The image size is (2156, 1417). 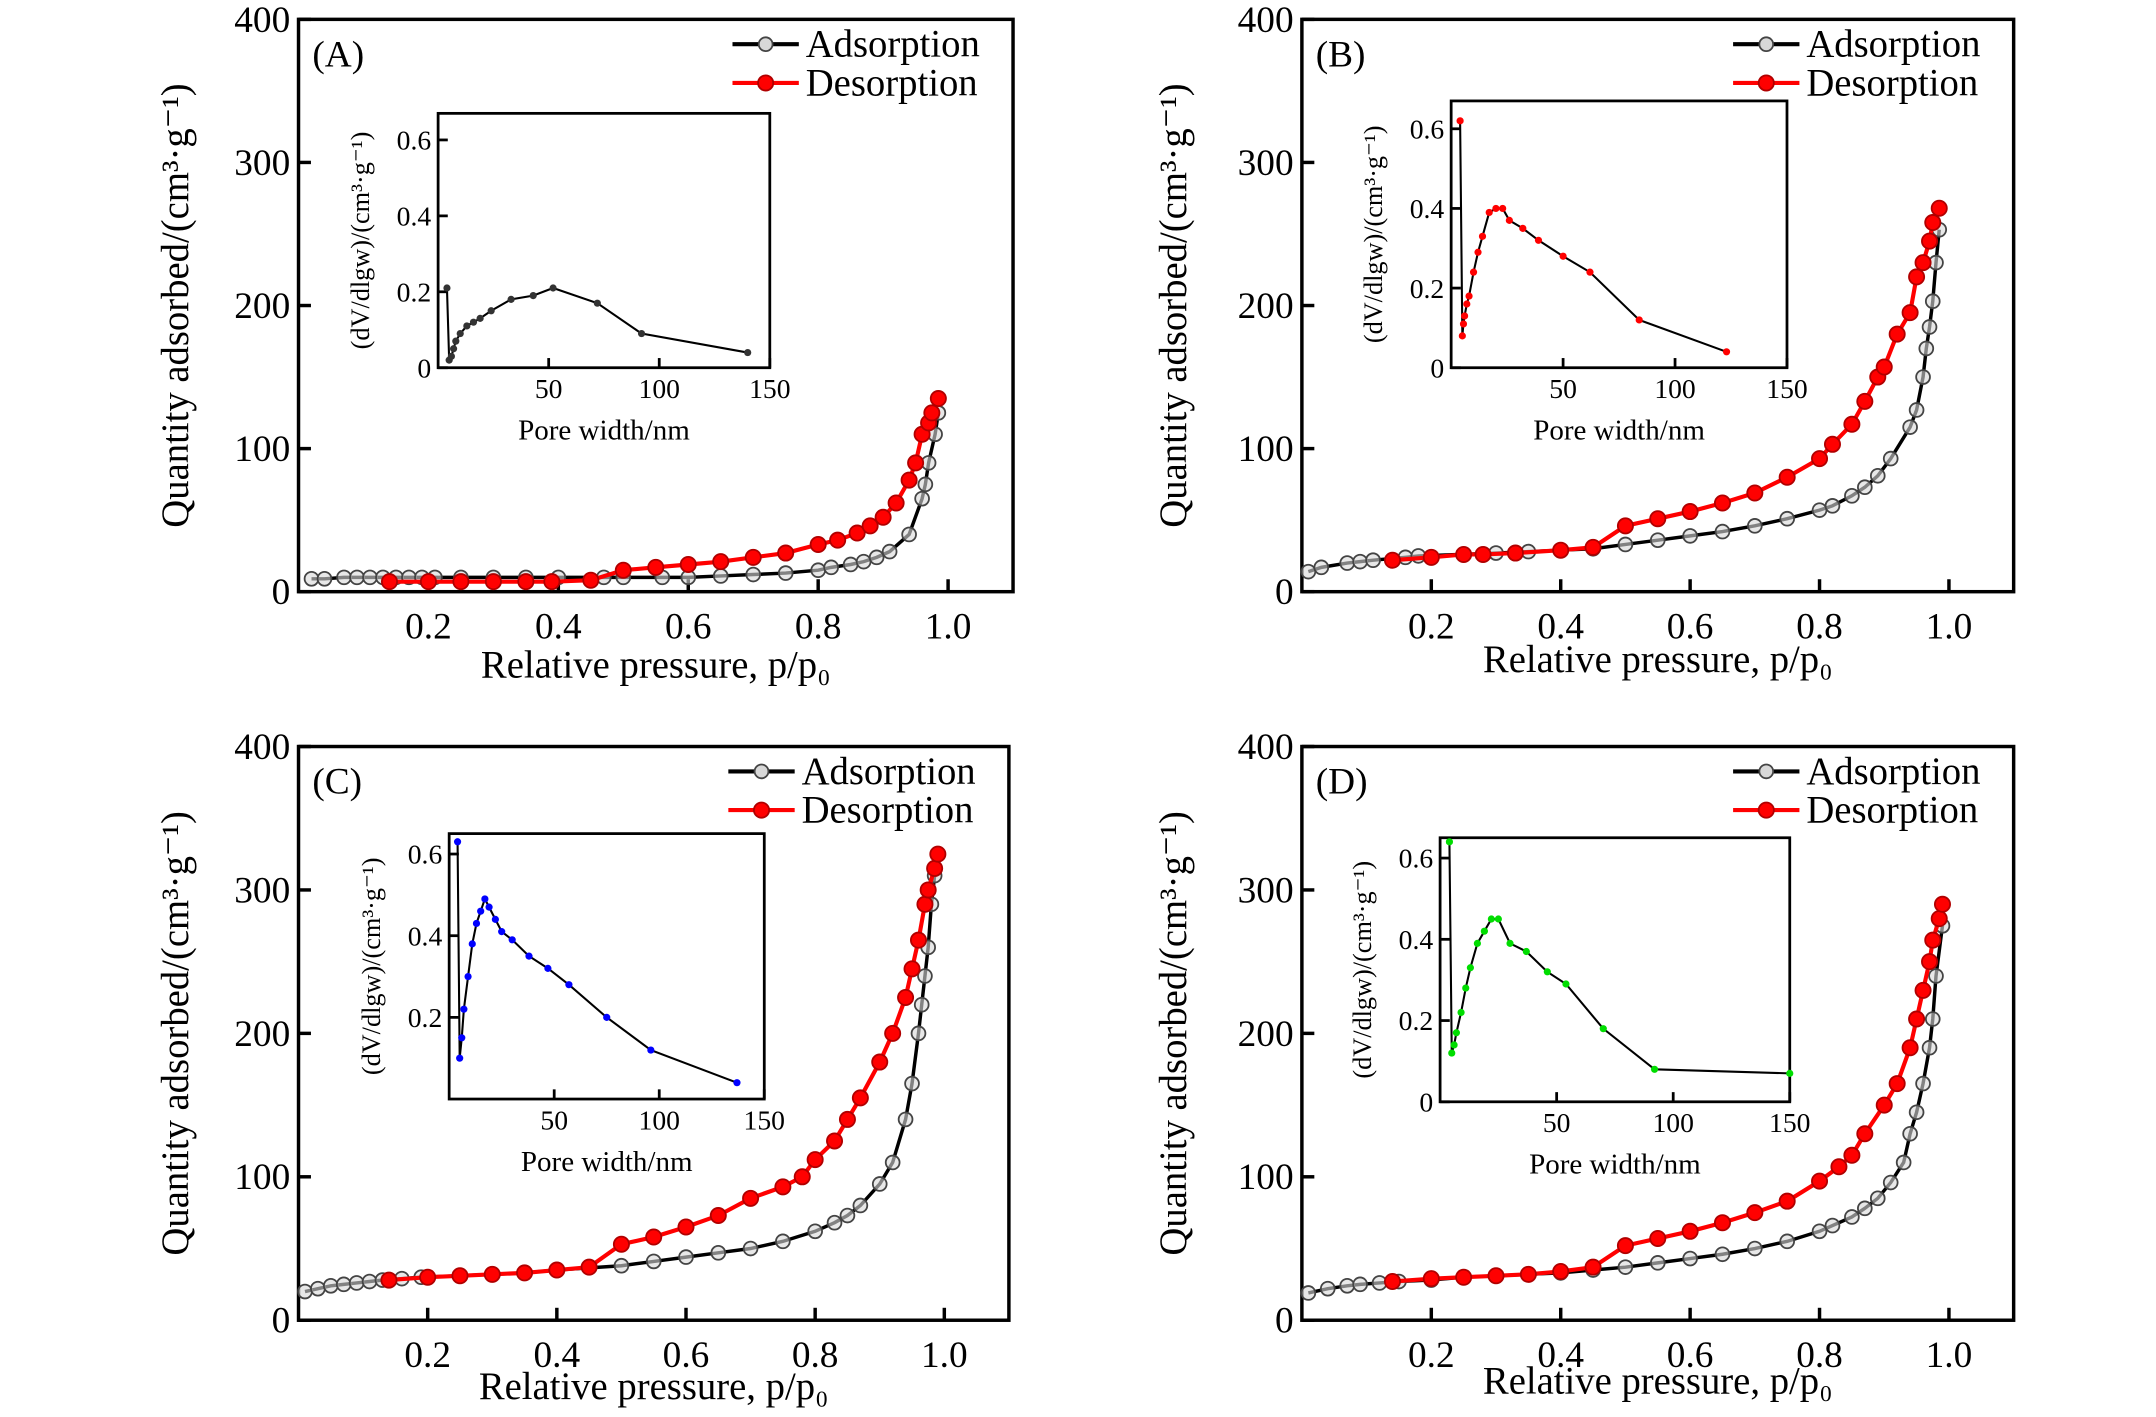 I want to click on panel-label: (D), so click(x=1342, y=782).